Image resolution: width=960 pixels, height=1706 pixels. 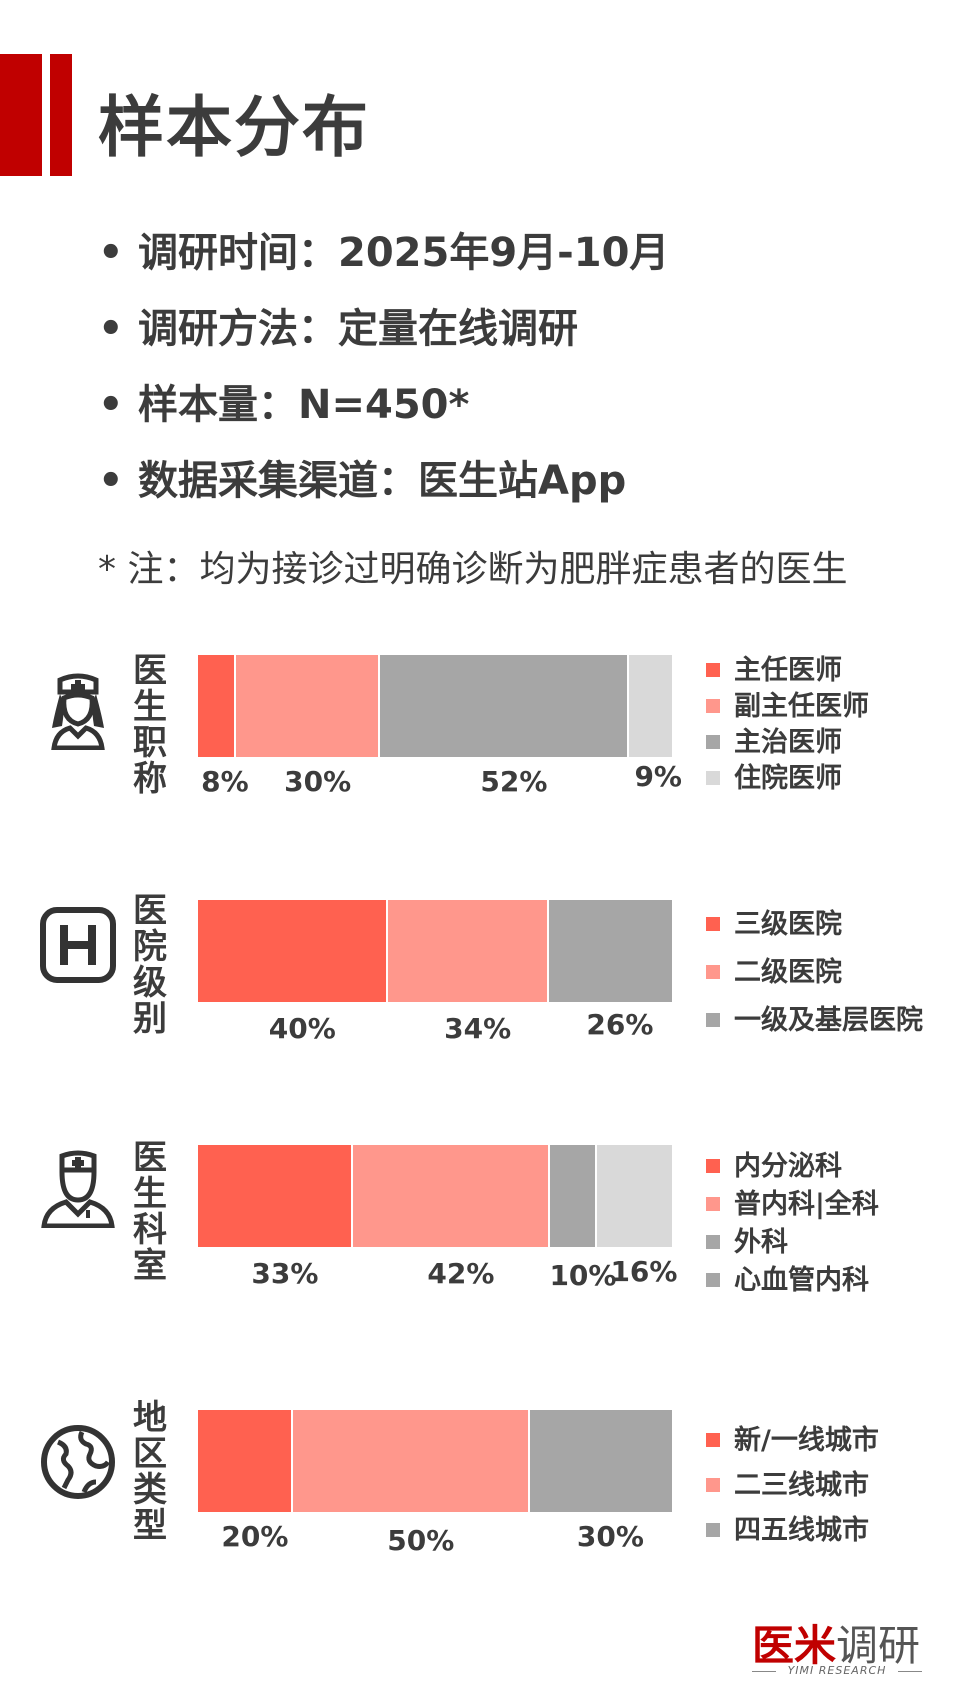 I want to click on legend-label: 普内科|全科, so click(x=806, y=1204).